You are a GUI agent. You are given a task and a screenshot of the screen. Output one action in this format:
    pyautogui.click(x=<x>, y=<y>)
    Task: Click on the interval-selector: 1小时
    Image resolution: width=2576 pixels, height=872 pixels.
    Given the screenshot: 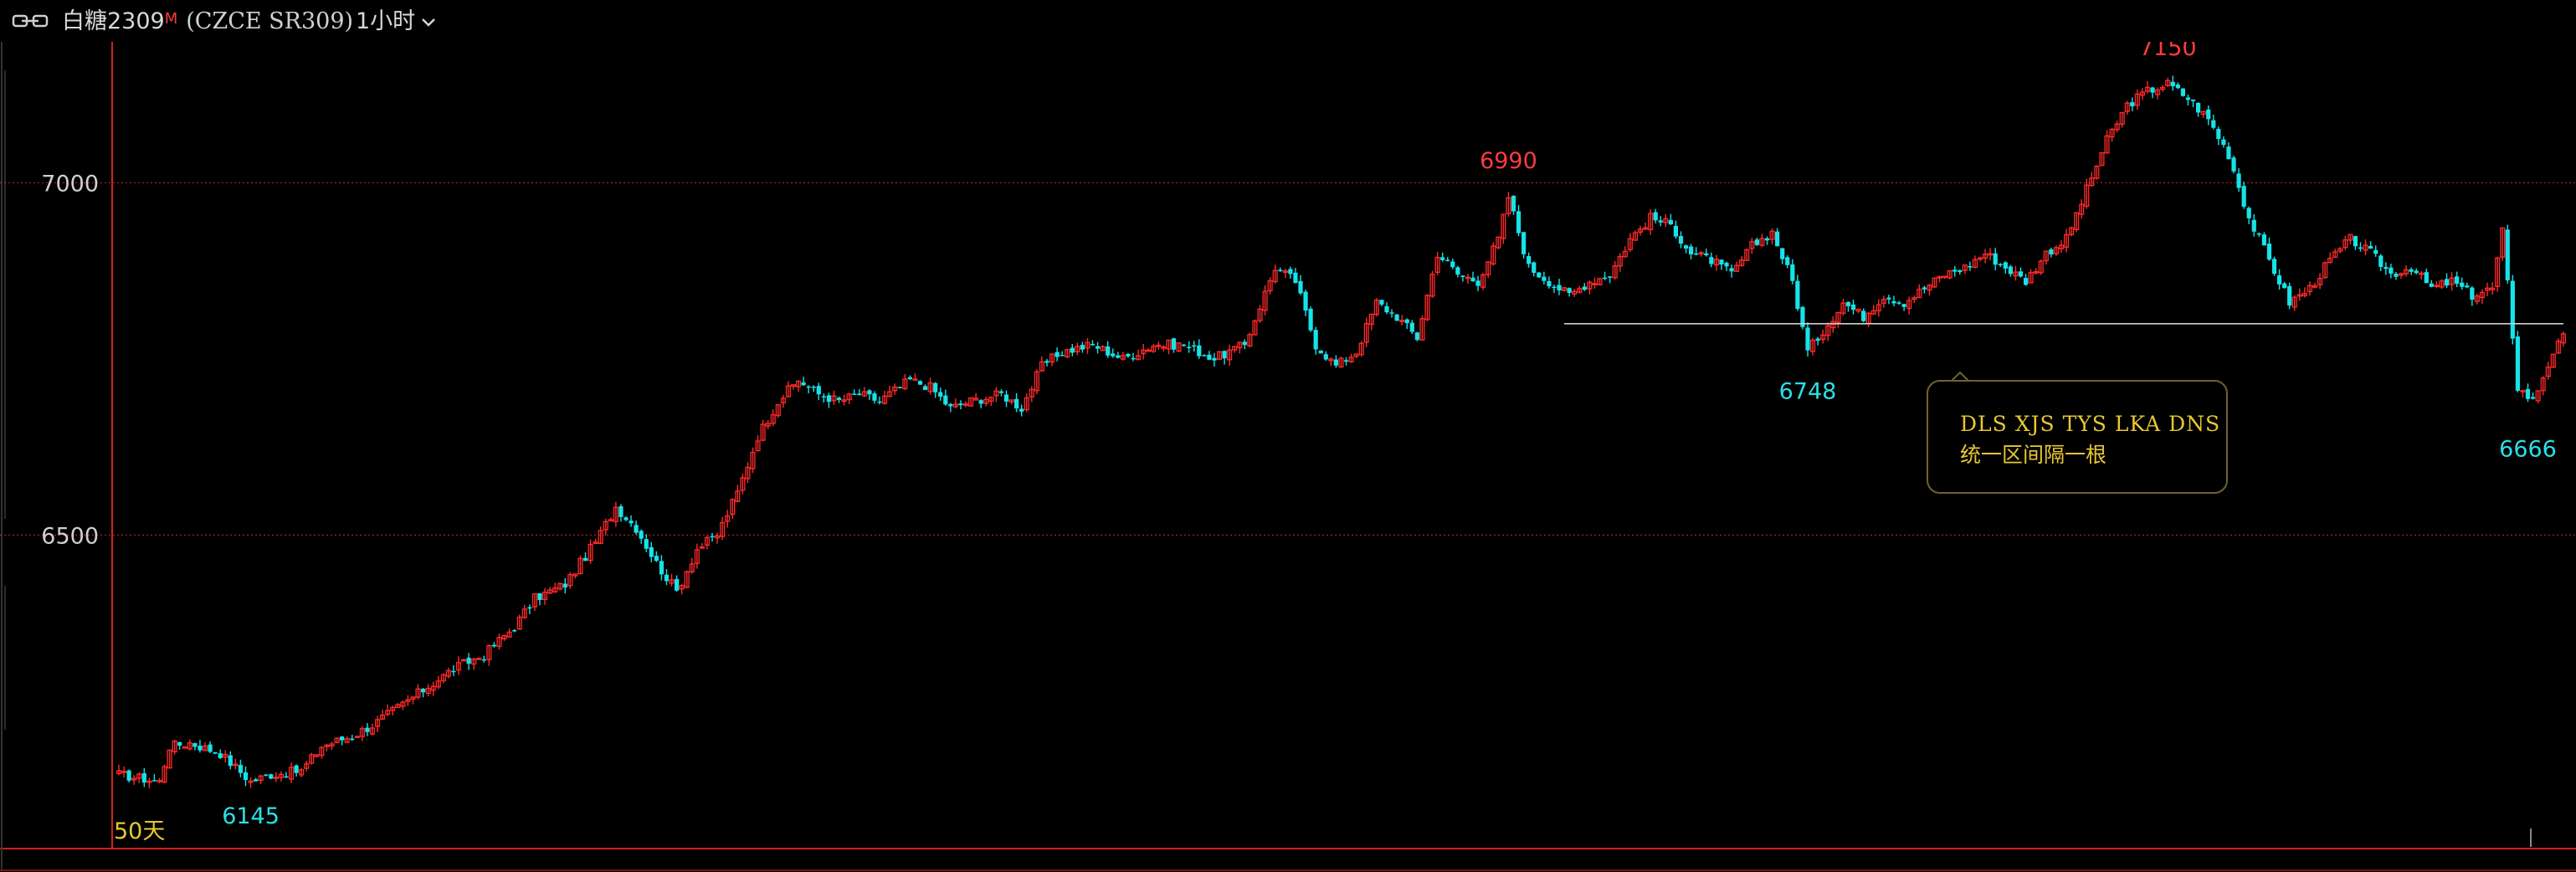 What is the action you would take?
    pyautogui.click(x=396, y=22)
    